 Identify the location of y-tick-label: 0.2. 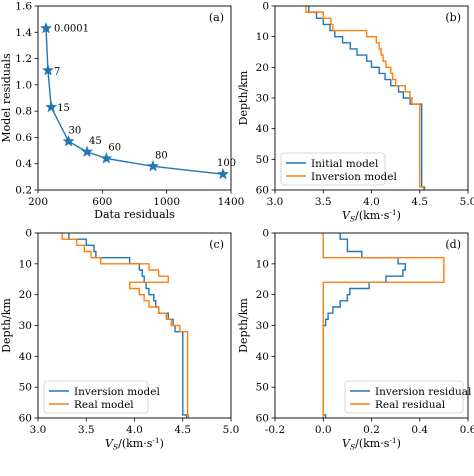
(23, 191).